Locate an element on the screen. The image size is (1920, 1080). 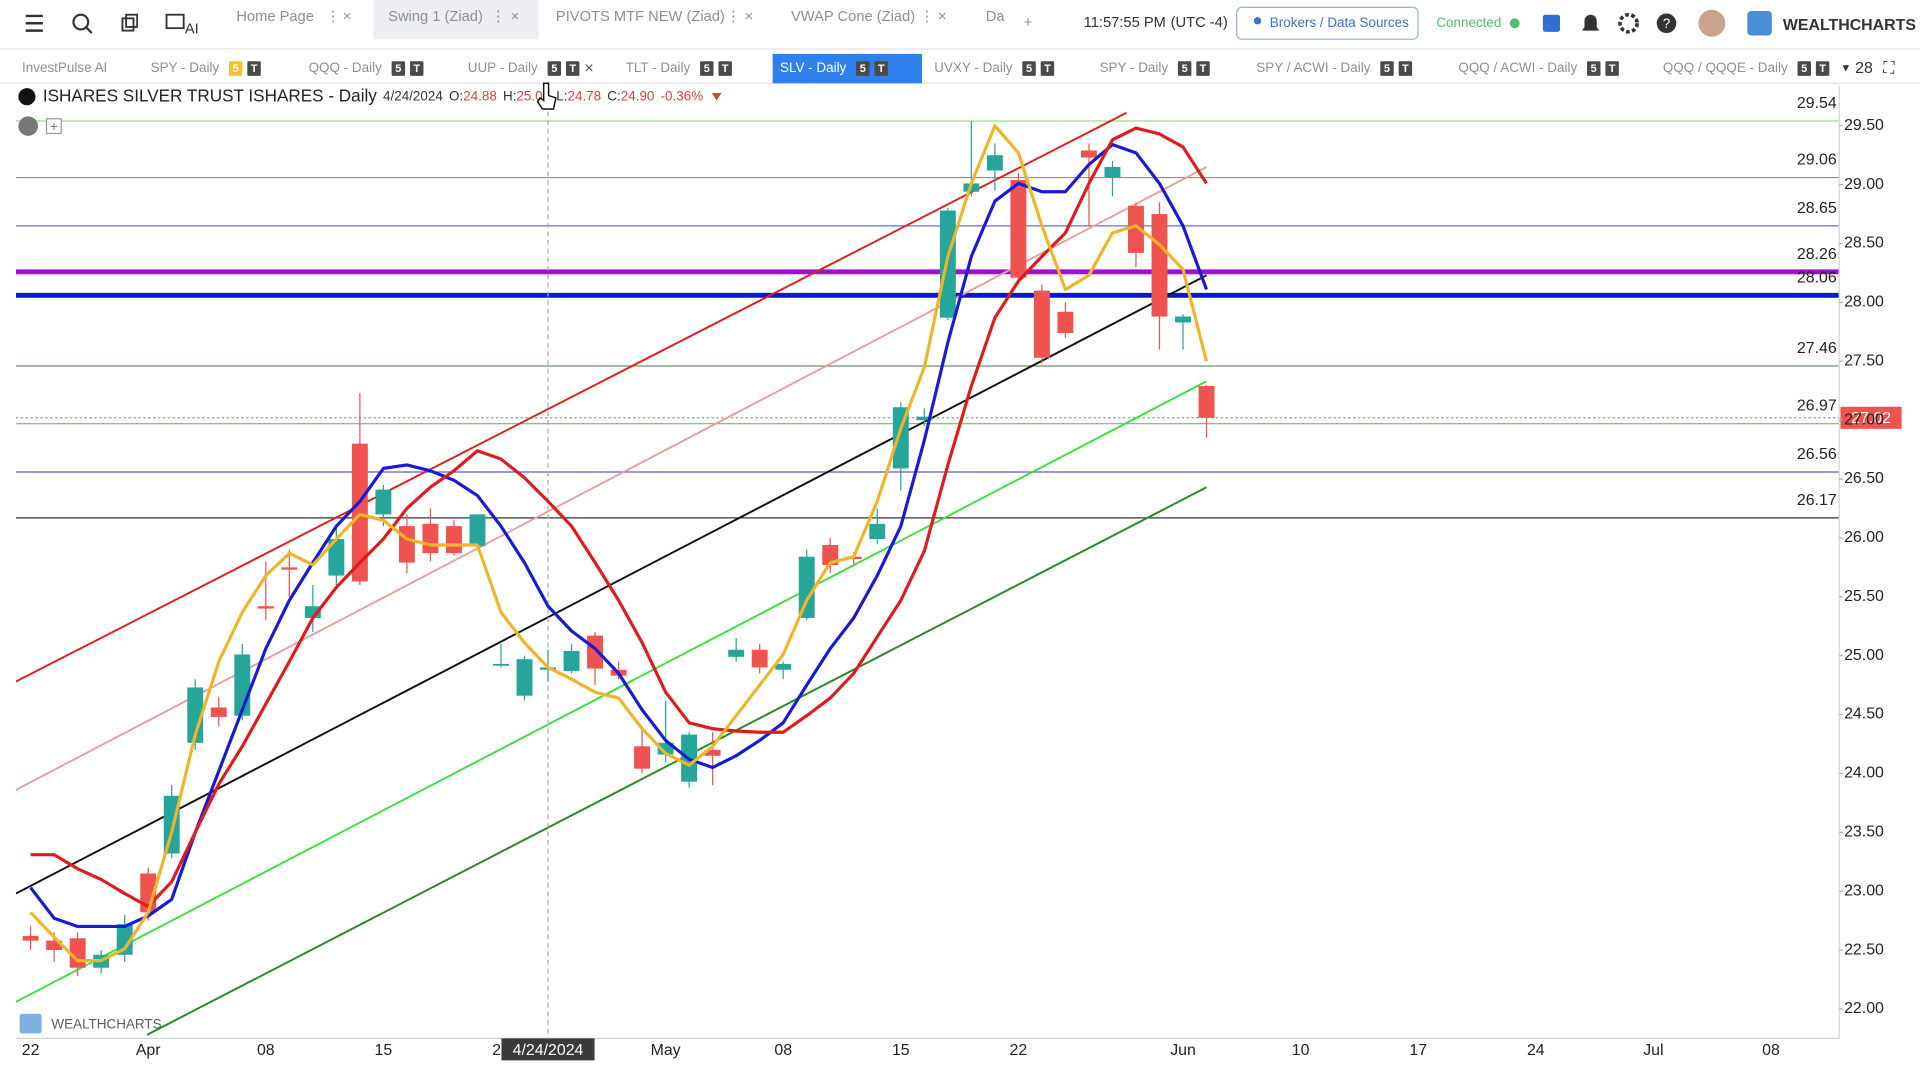
new-tab: + is located at coordinates (1028, 23).